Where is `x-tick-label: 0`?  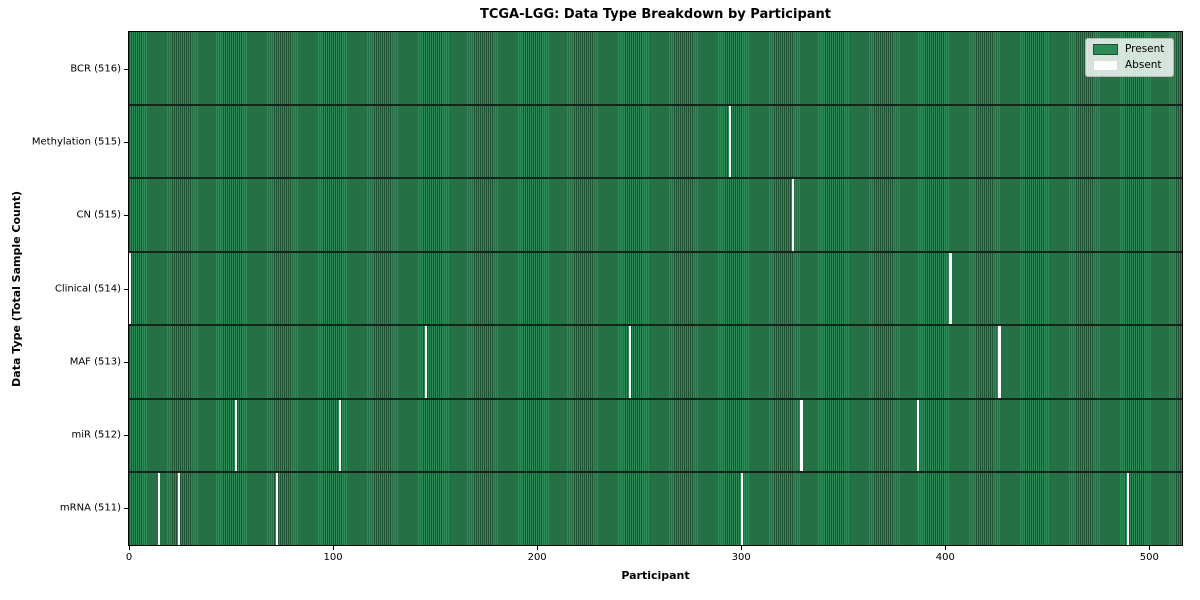
x-tick-label: 0 is located at coordinates (129, 557).